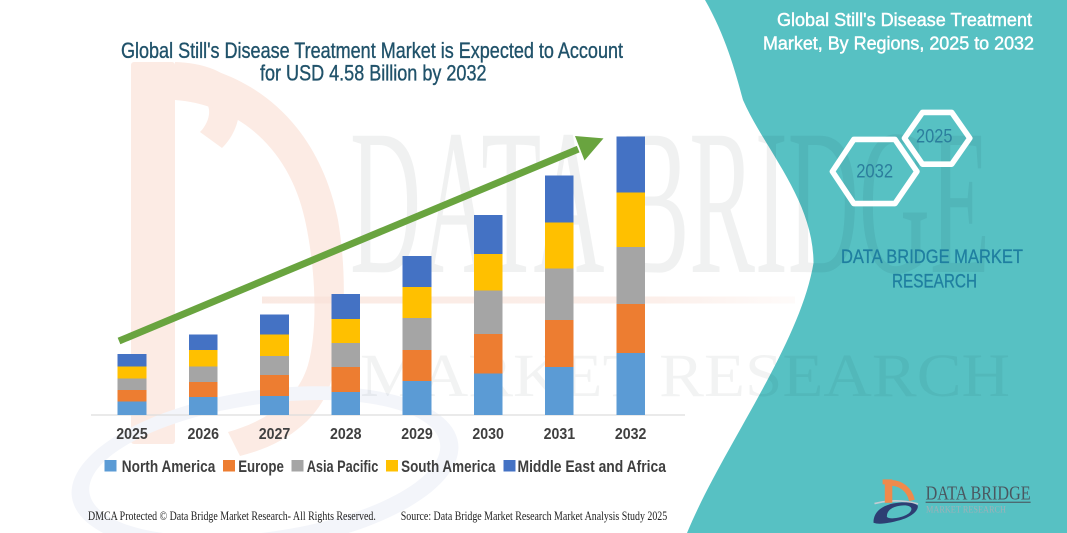 This screenshot has width=1067, height=533. What do you see at coordinates (346, 434) in the screenshot?
I see `svg-text: 2028` at bounding box center [346, 434].